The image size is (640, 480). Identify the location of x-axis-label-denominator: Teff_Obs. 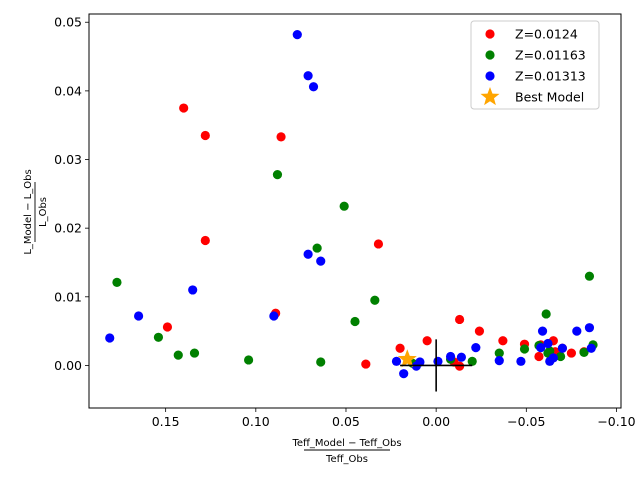
(346, 459).